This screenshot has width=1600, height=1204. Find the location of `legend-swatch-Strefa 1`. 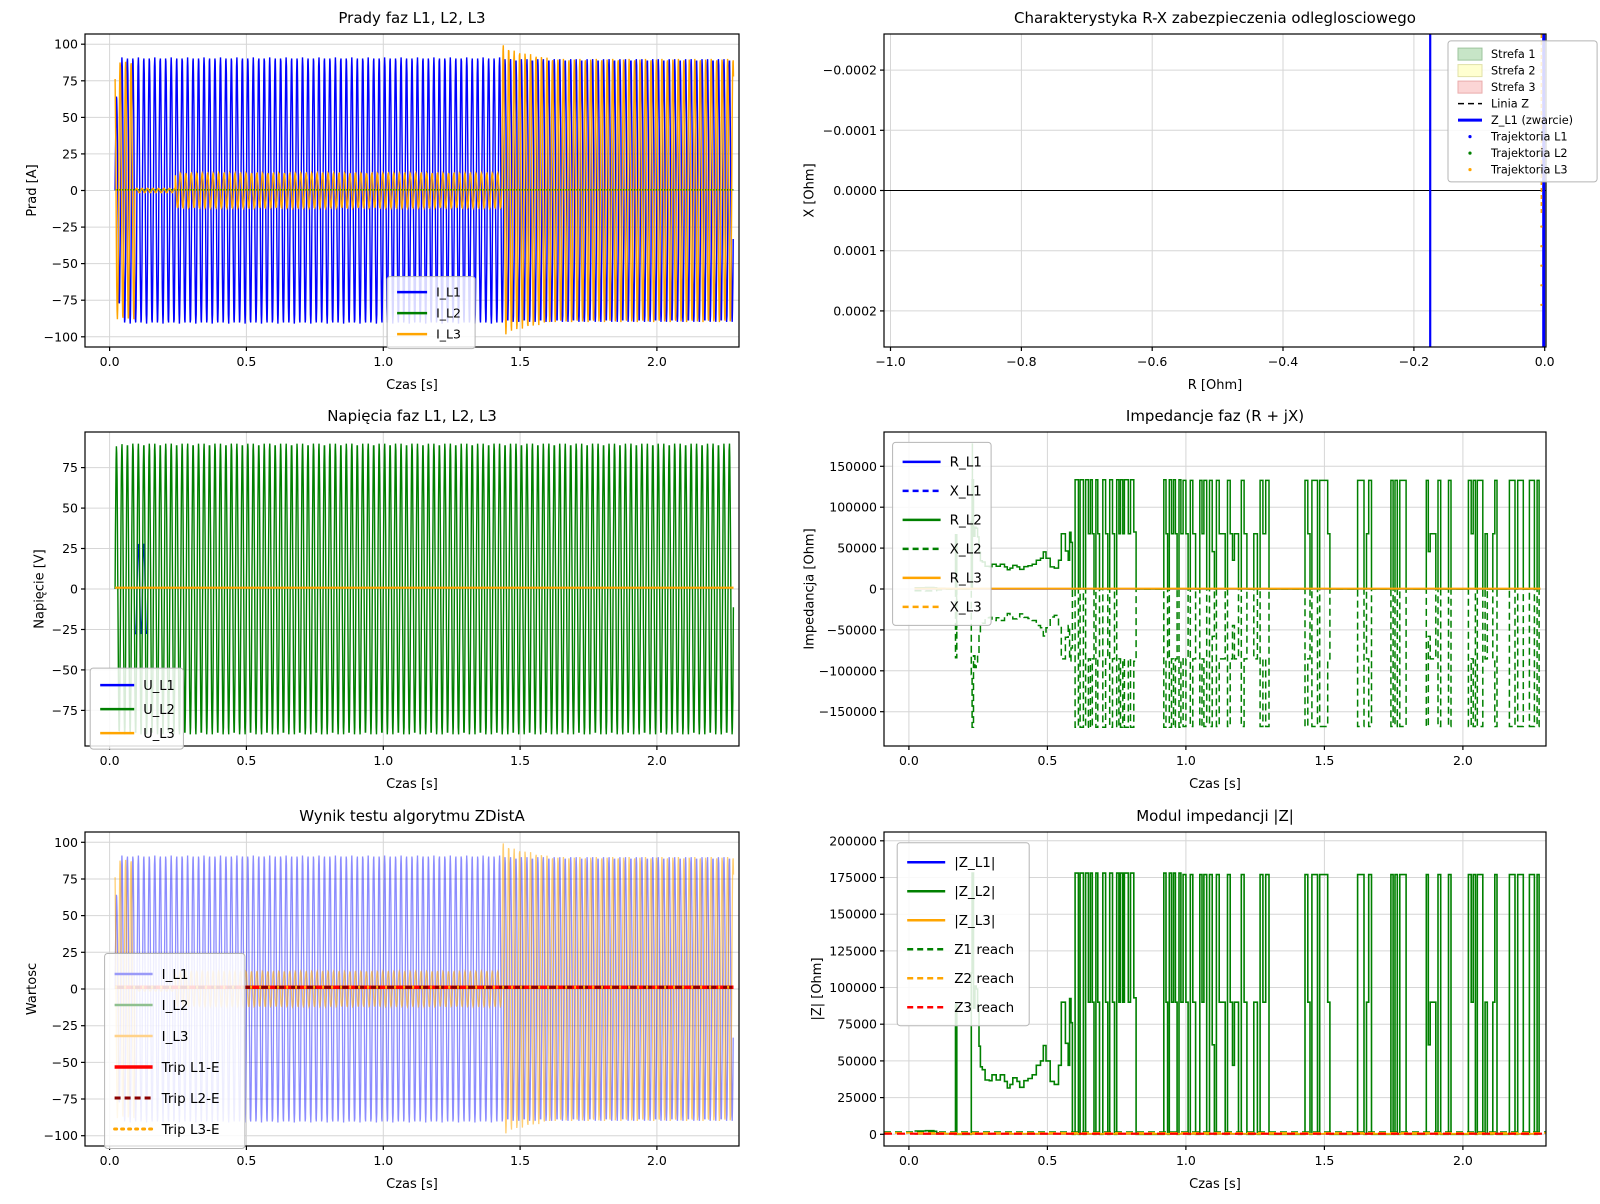

legend-swatch-Strefa 1 is located at coordinates (1470, 54).